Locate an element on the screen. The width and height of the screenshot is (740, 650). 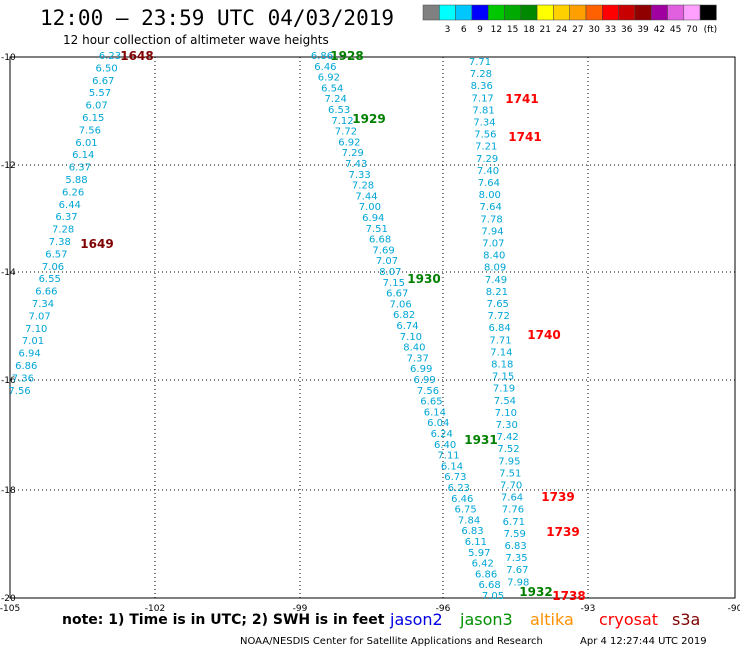
pass-time-label: 1741 is located at coordinates (524, 137).